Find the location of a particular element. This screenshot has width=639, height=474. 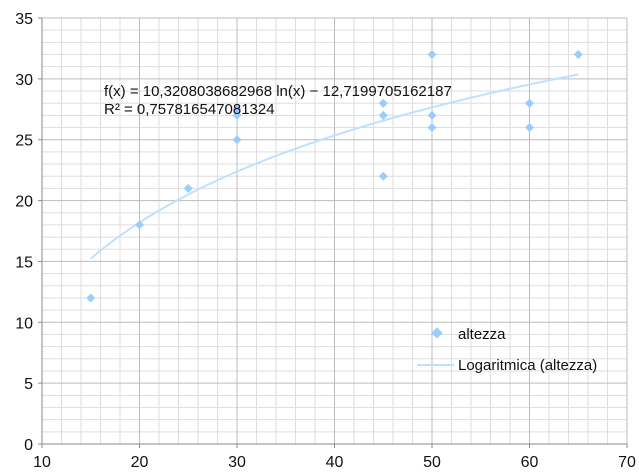

r-squared-label: R² = 0,757816547081324 is located at coordinates (189, 109).